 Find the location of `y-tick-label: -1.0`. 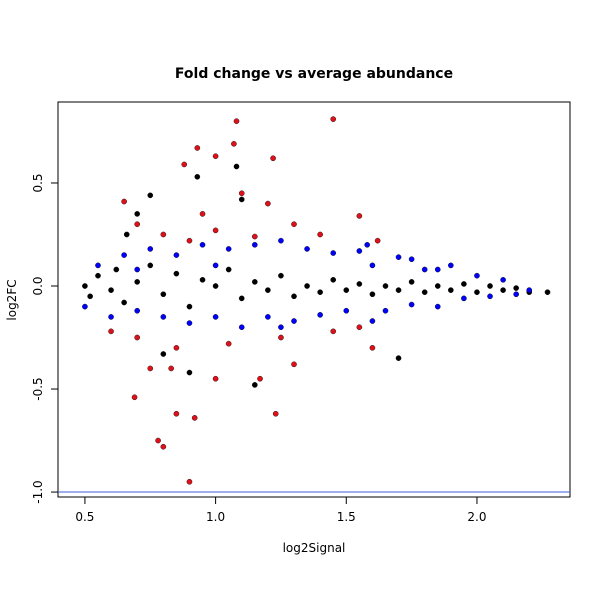

y-tick-label: -1.0 is located at coordinates (38, 491).